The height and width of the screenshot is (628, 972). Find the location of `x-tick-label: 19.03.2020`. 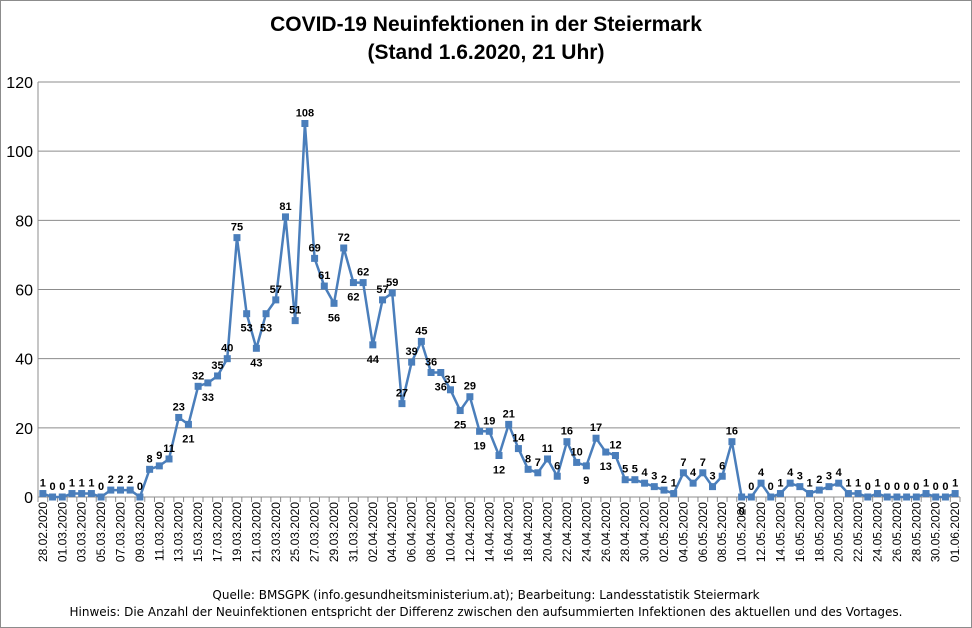

x-tick-label: 19.03.2020 is located at coordinates (237, 532).